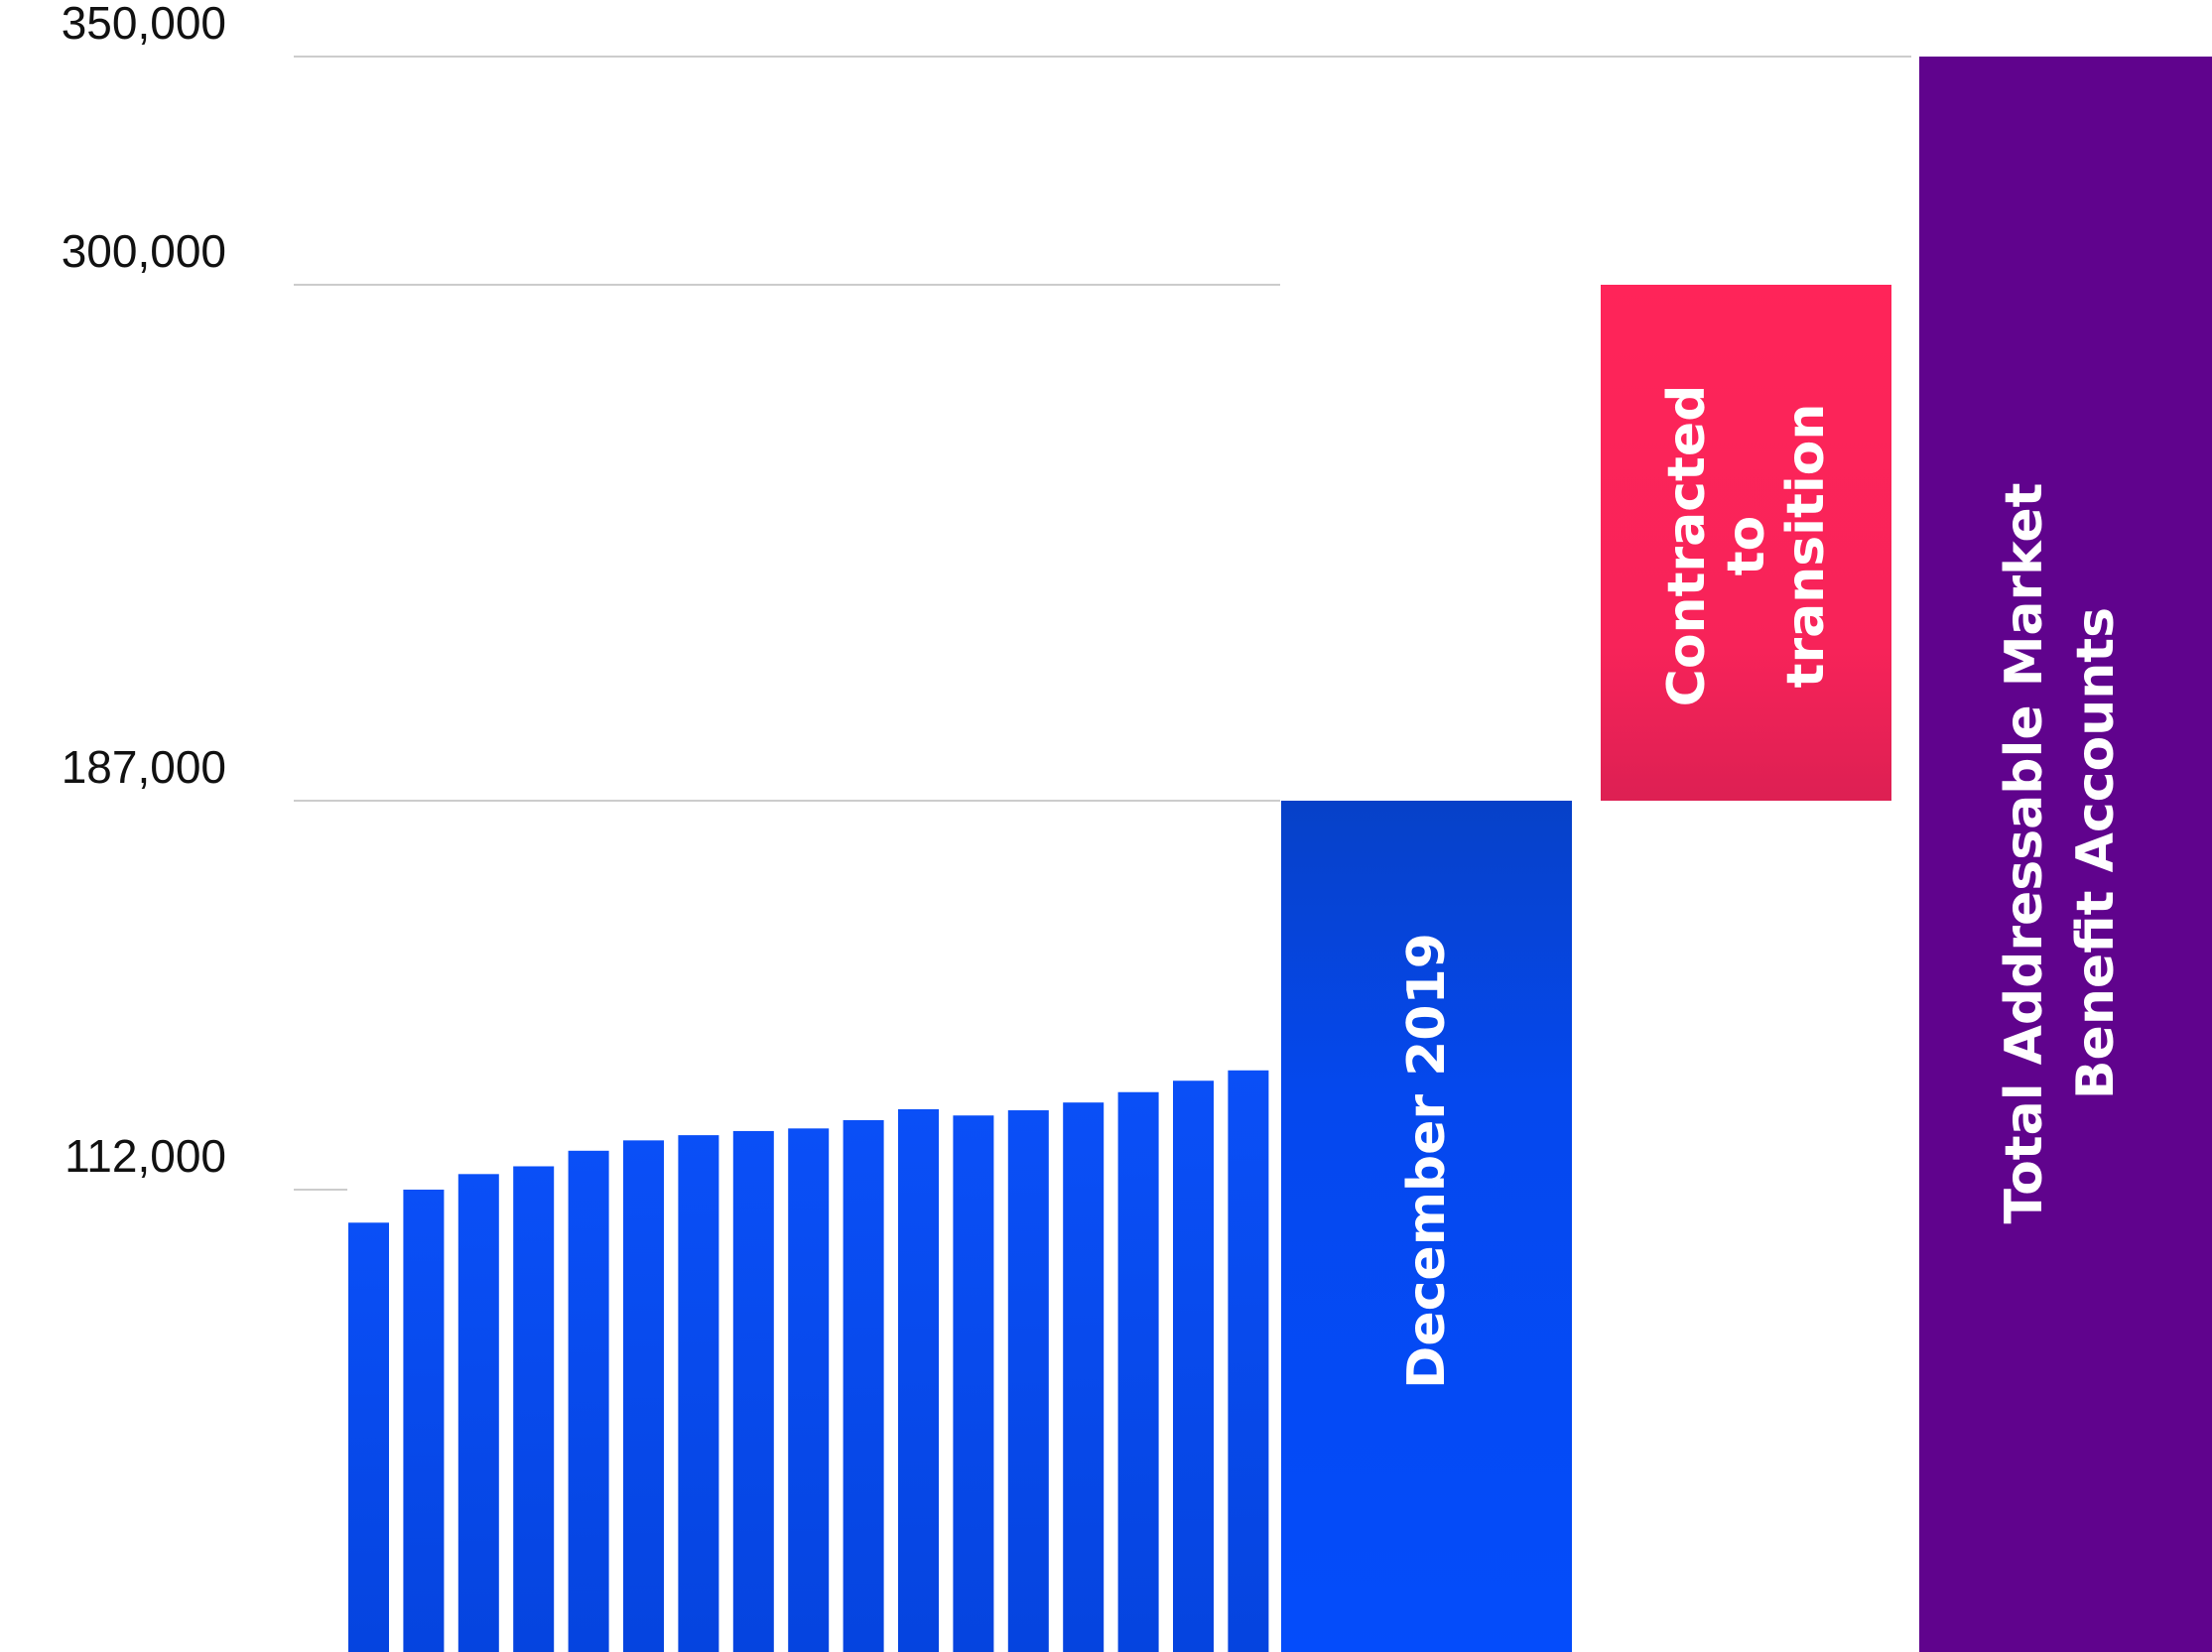 This screenshot has height=1652, width=2212. I want to click on summary-bar-label-line: to, so click(1746, 546).